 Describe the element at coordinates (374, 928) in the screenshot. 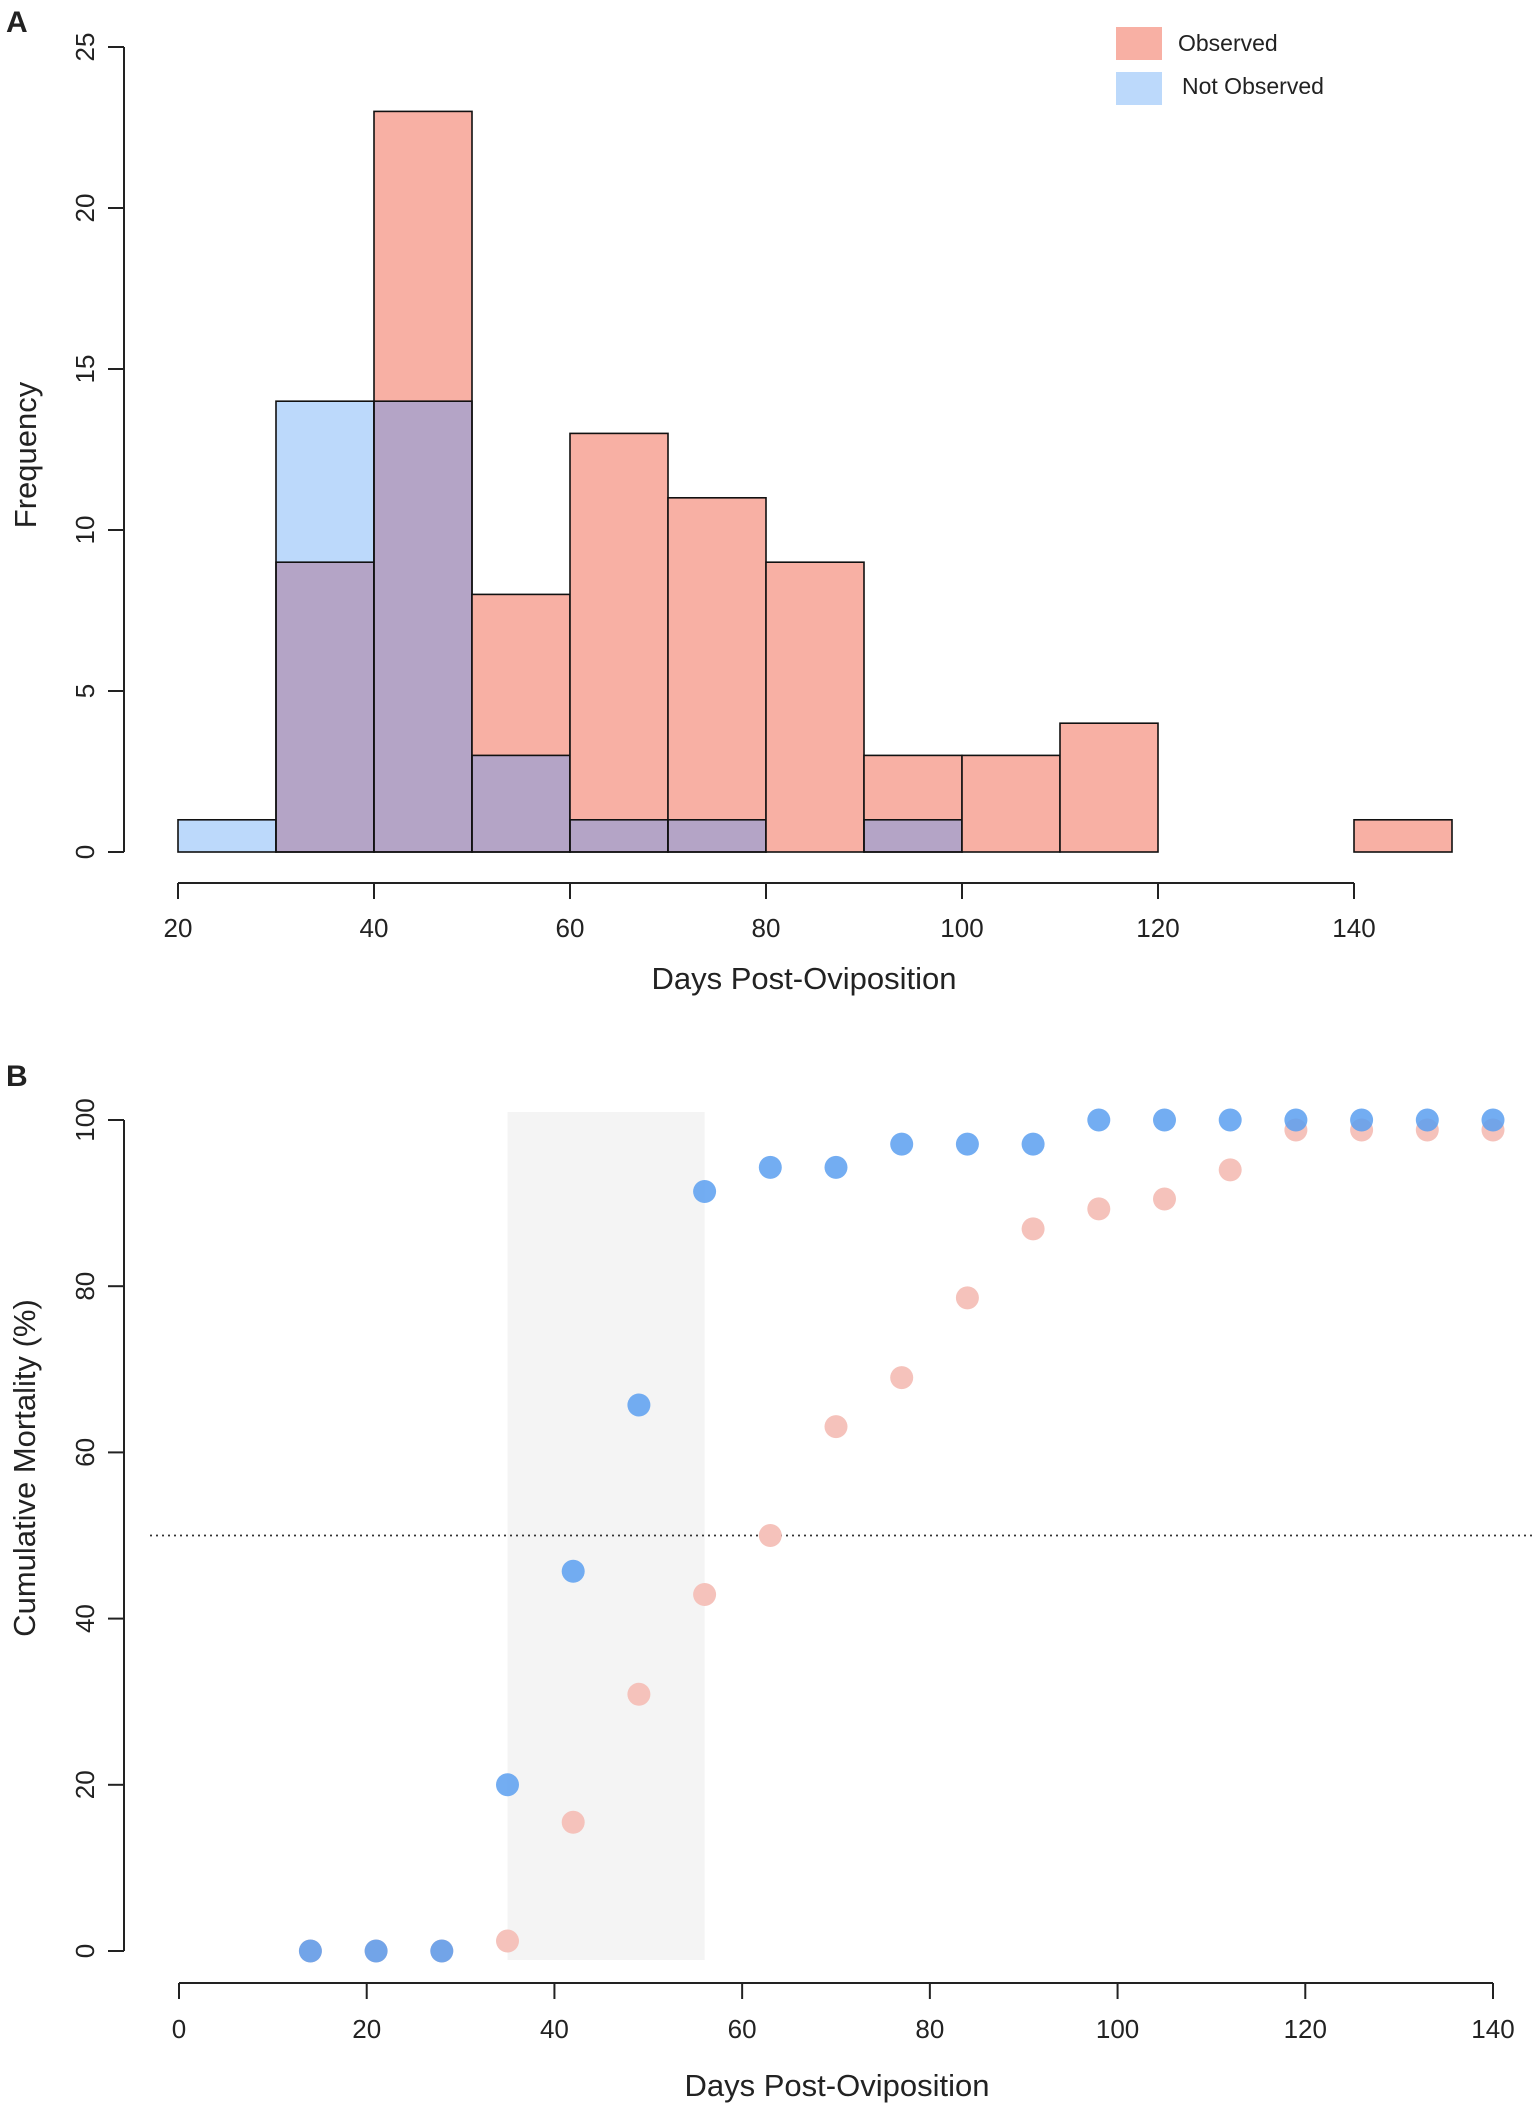

I see `panel-a-x-tick-label-40: 40` at that location.